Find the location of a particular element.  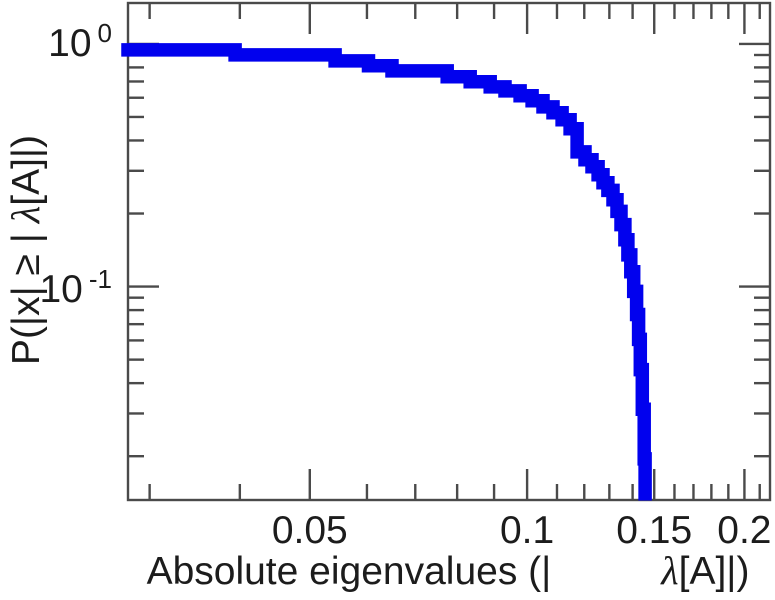

x-axis-title-prefix: Absolute eigenvalues (| is located at coordinates (349, 571).